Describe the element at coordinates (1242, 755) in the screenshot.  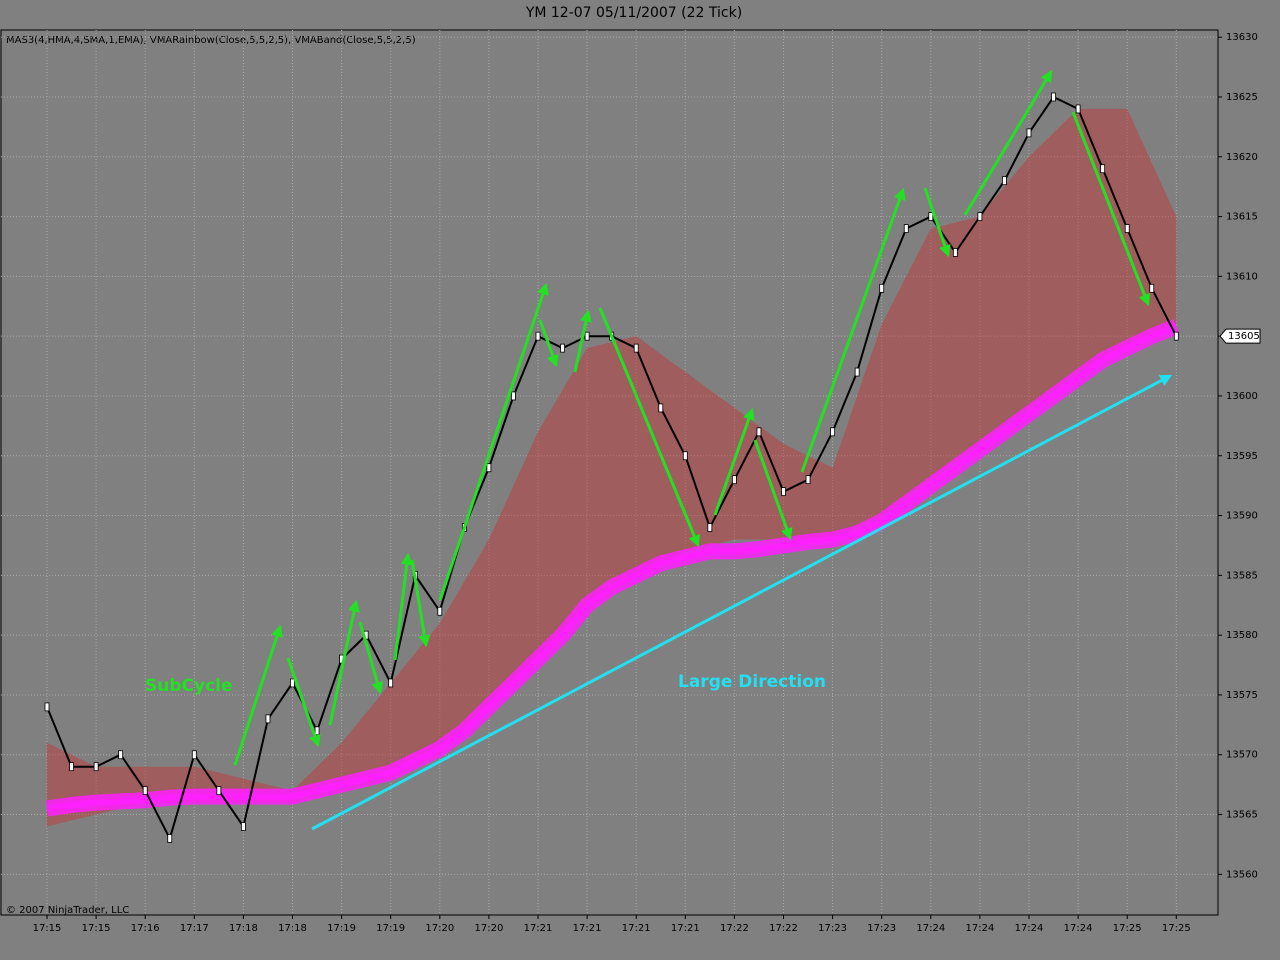
I see `y-tick-label: 13570` at that location.